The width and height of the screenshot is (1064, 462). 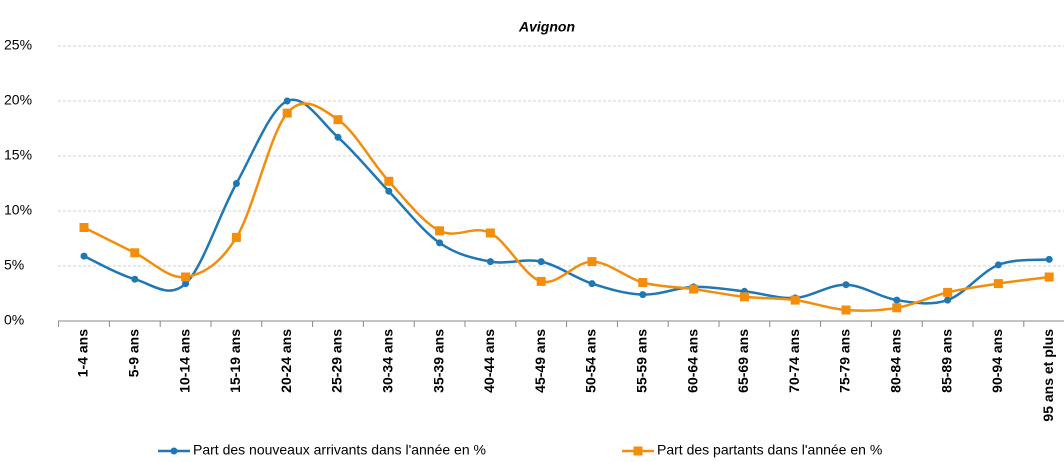 What do you see at coordinates (540, 361) in the screenshot?
I see `x-tick-label: 45-49 ans` at bounding box center [540, 361].